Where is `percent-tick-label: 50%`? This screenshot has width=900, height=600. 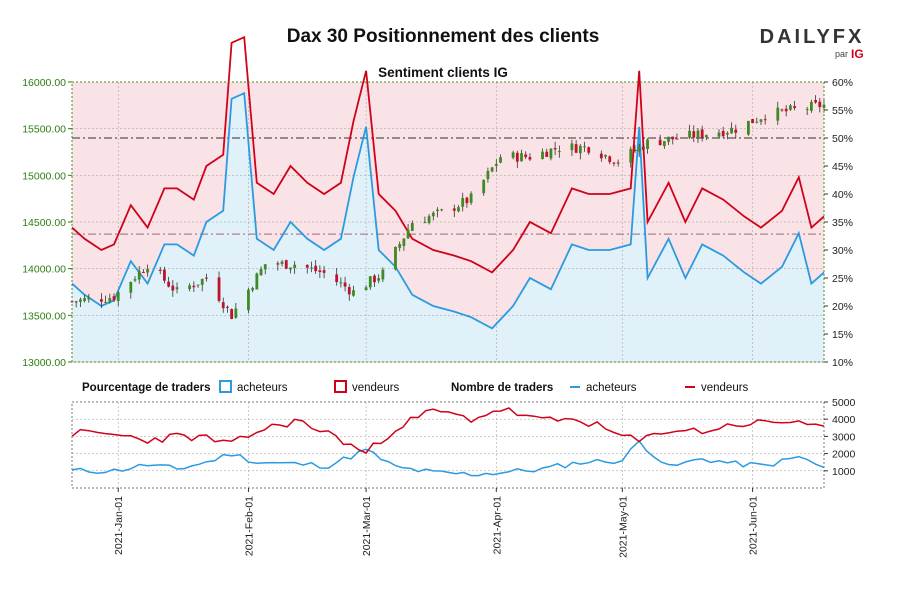 percent-tick-label: 50% is located at coordinates (842, 139).